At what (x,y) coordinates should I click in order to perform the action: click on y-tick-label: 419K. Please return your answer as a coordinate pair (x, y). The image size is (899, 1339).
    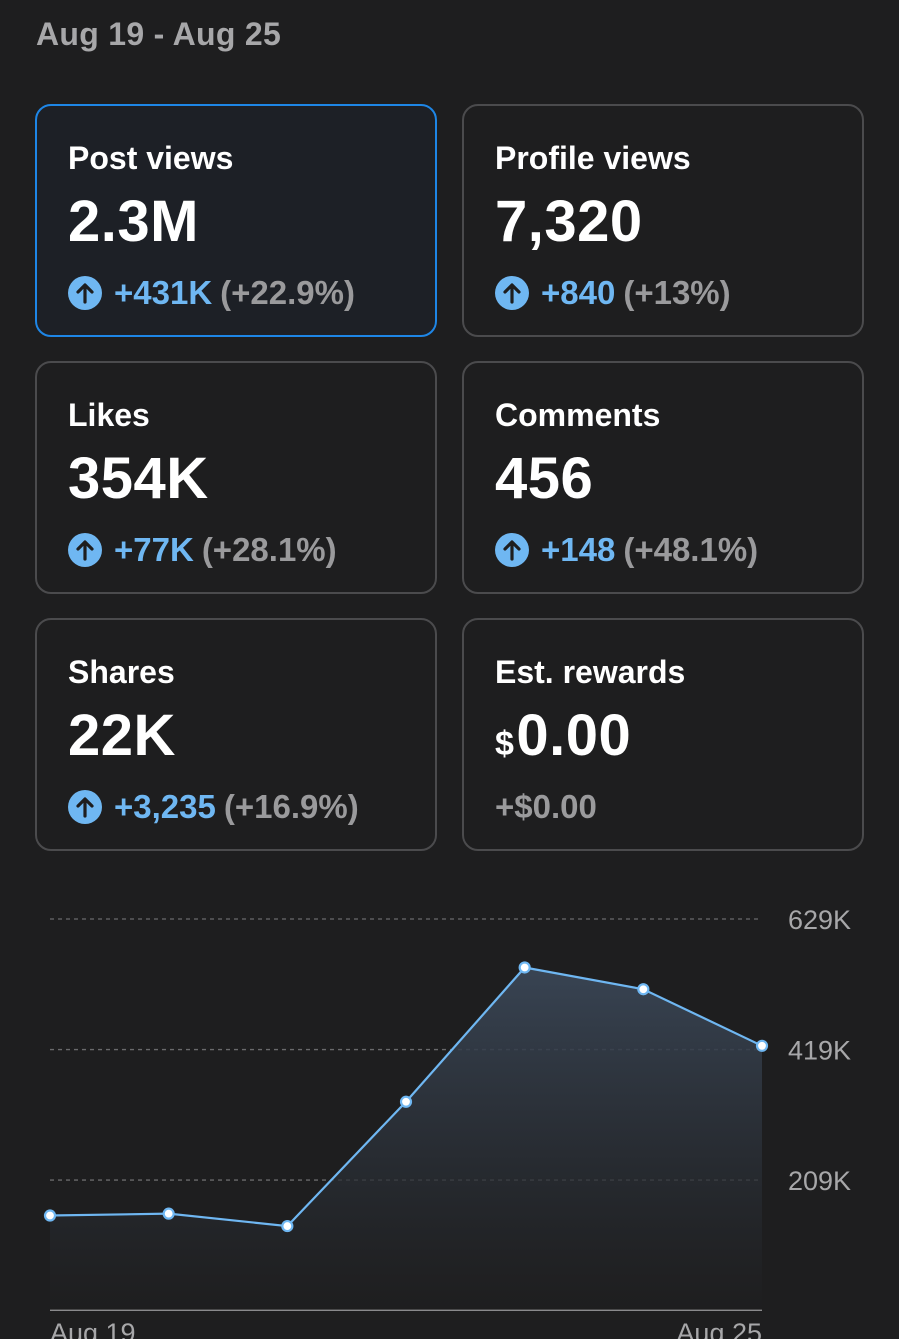
    Looking at the image, I should click on (819, 1051).